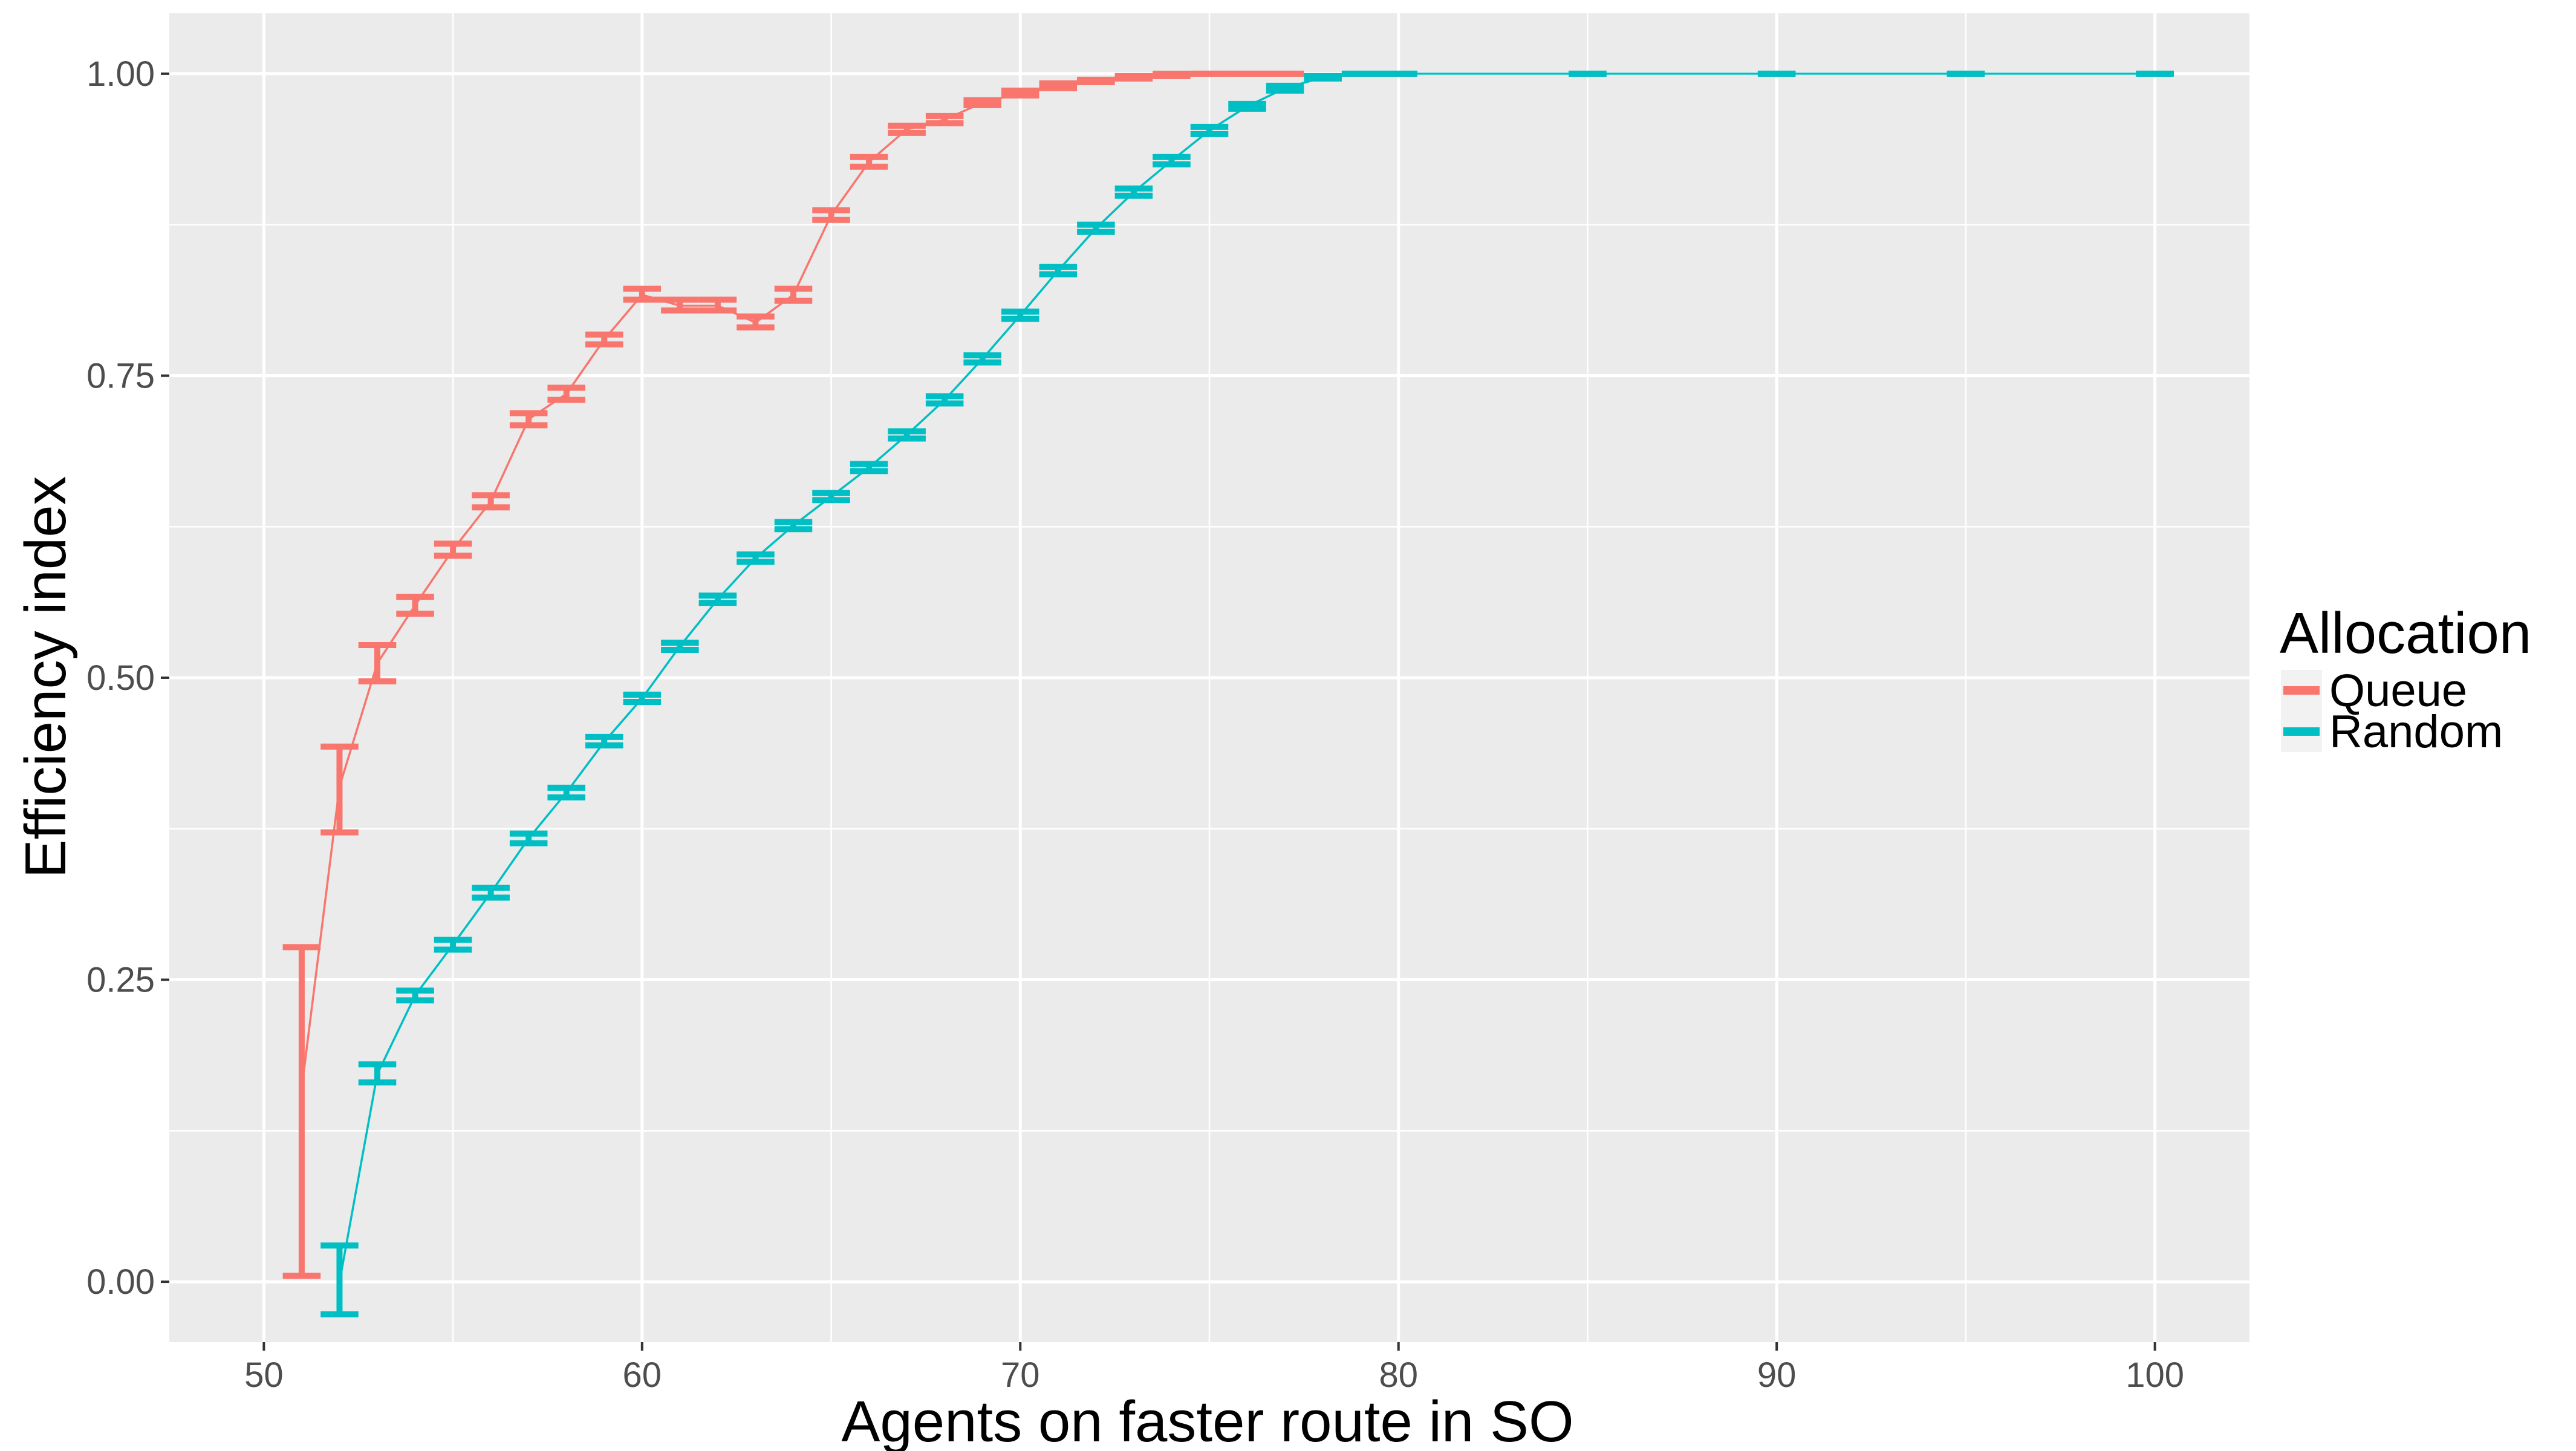 The width and height of the screenshot is (2576, 1451). Describe the element at coordinates (121, 980) in the screenshot. I see `y-tick-label: 0.25` at that location.